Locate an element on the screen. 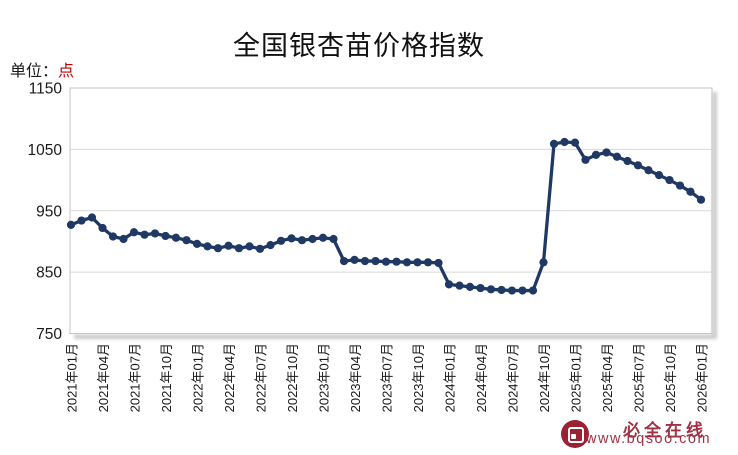  svg-text: 2026年01月 is located at coordinates (702, 377).